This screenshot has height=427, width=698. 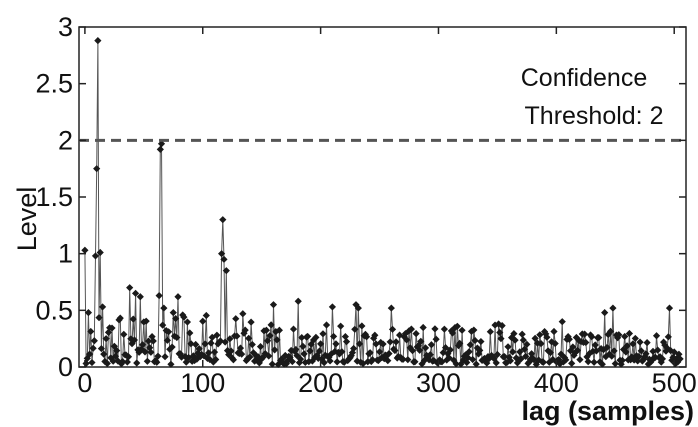 I want to click on y-tick-label: 0, so click(x=65, y=367).